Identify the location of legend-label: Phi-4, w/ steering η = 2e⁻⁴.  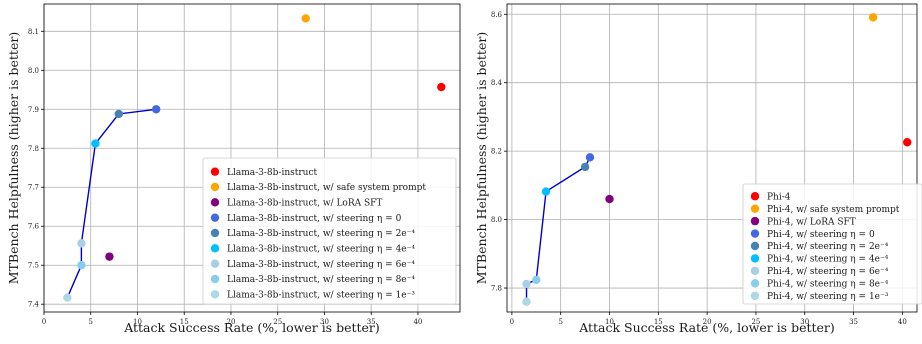
(828, 247).